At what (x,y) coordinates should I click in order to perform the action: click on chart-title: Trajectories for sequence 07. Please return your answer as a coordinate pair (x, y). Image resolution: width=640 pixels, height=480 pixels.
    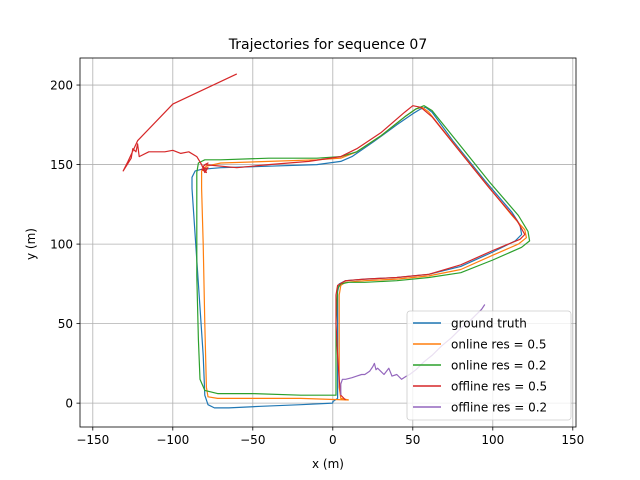
    Looking at the image, I should click on (328, 45).